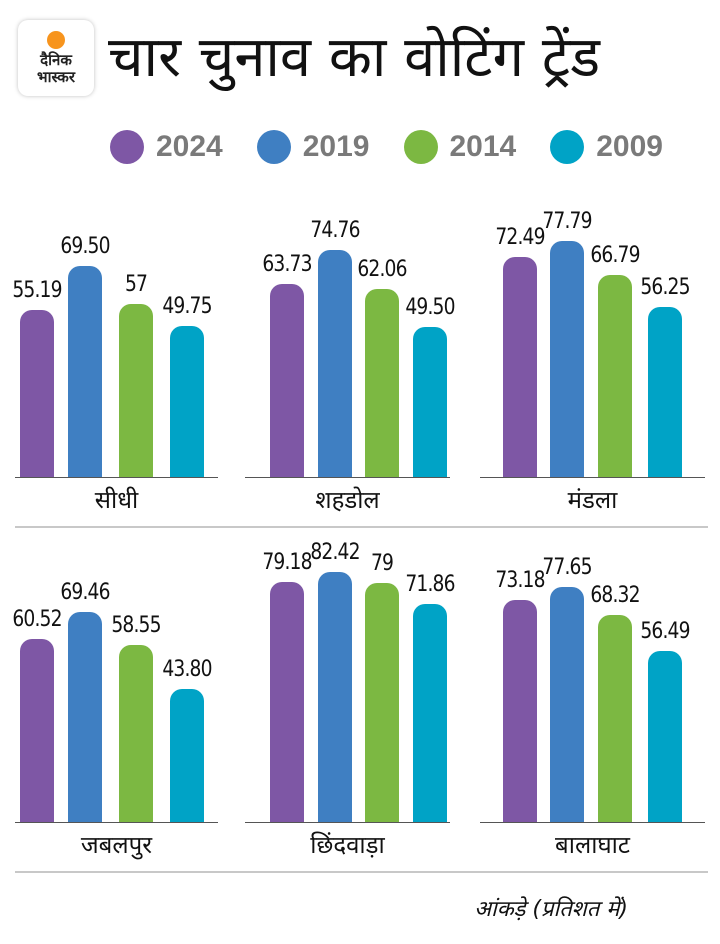  I want to click on data-label: 68.32, so click(615, 595).